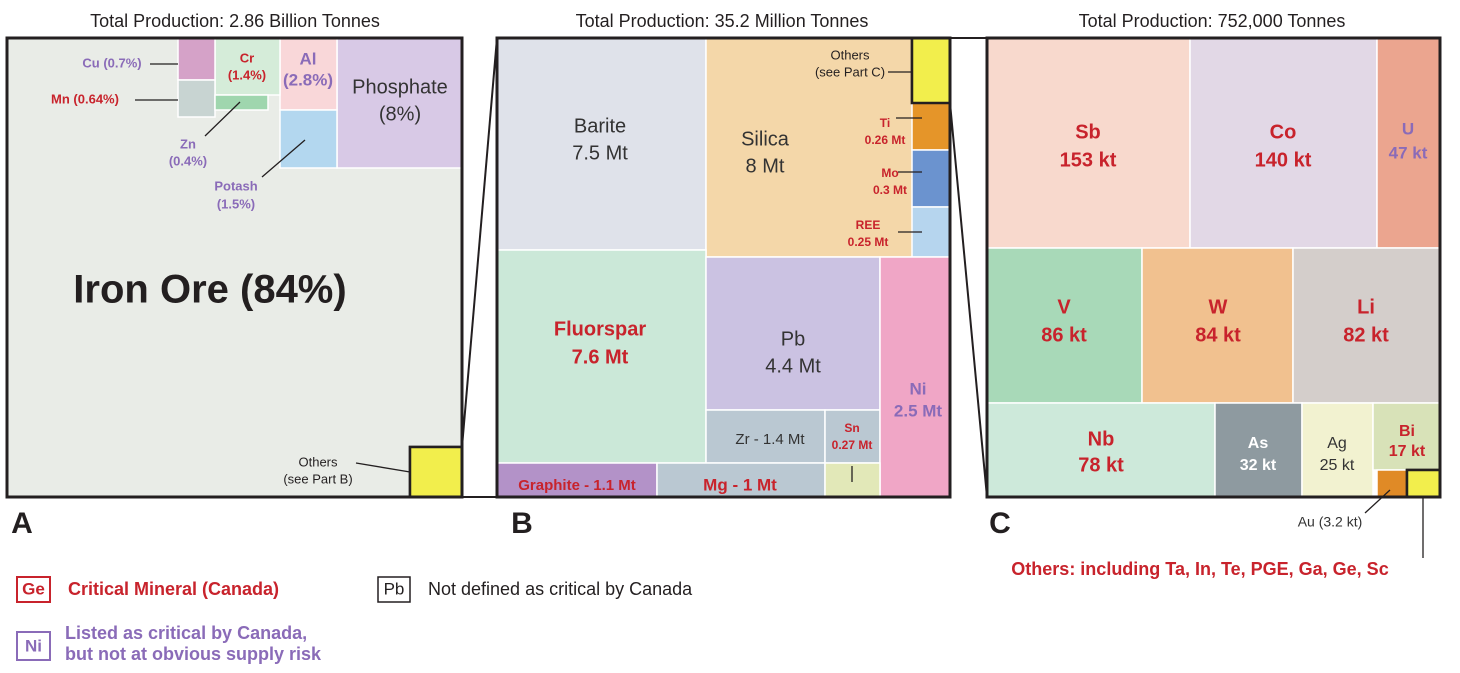 This screenshot has width=1460, height=673. I want to click on tile-label: Mg - 1 Mt, so click(740, 484).